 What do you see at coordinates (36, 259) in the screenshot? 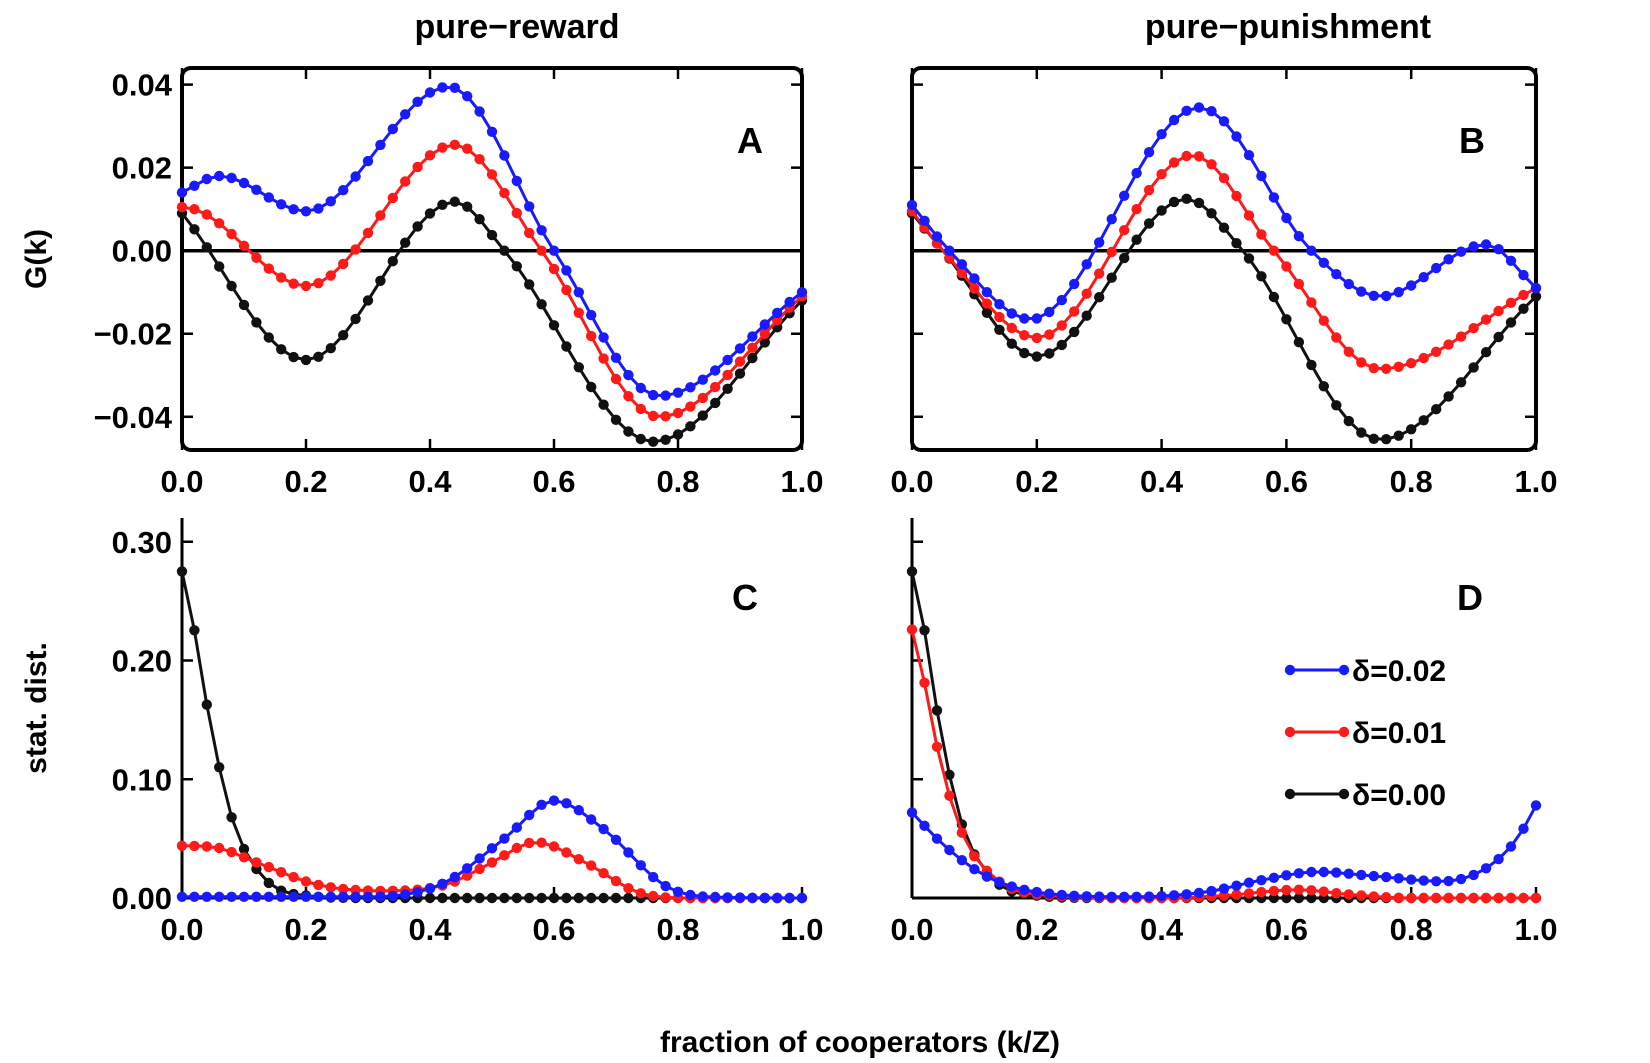
I see `y-axis-title: G(k)` at bounding box center [36, 259].